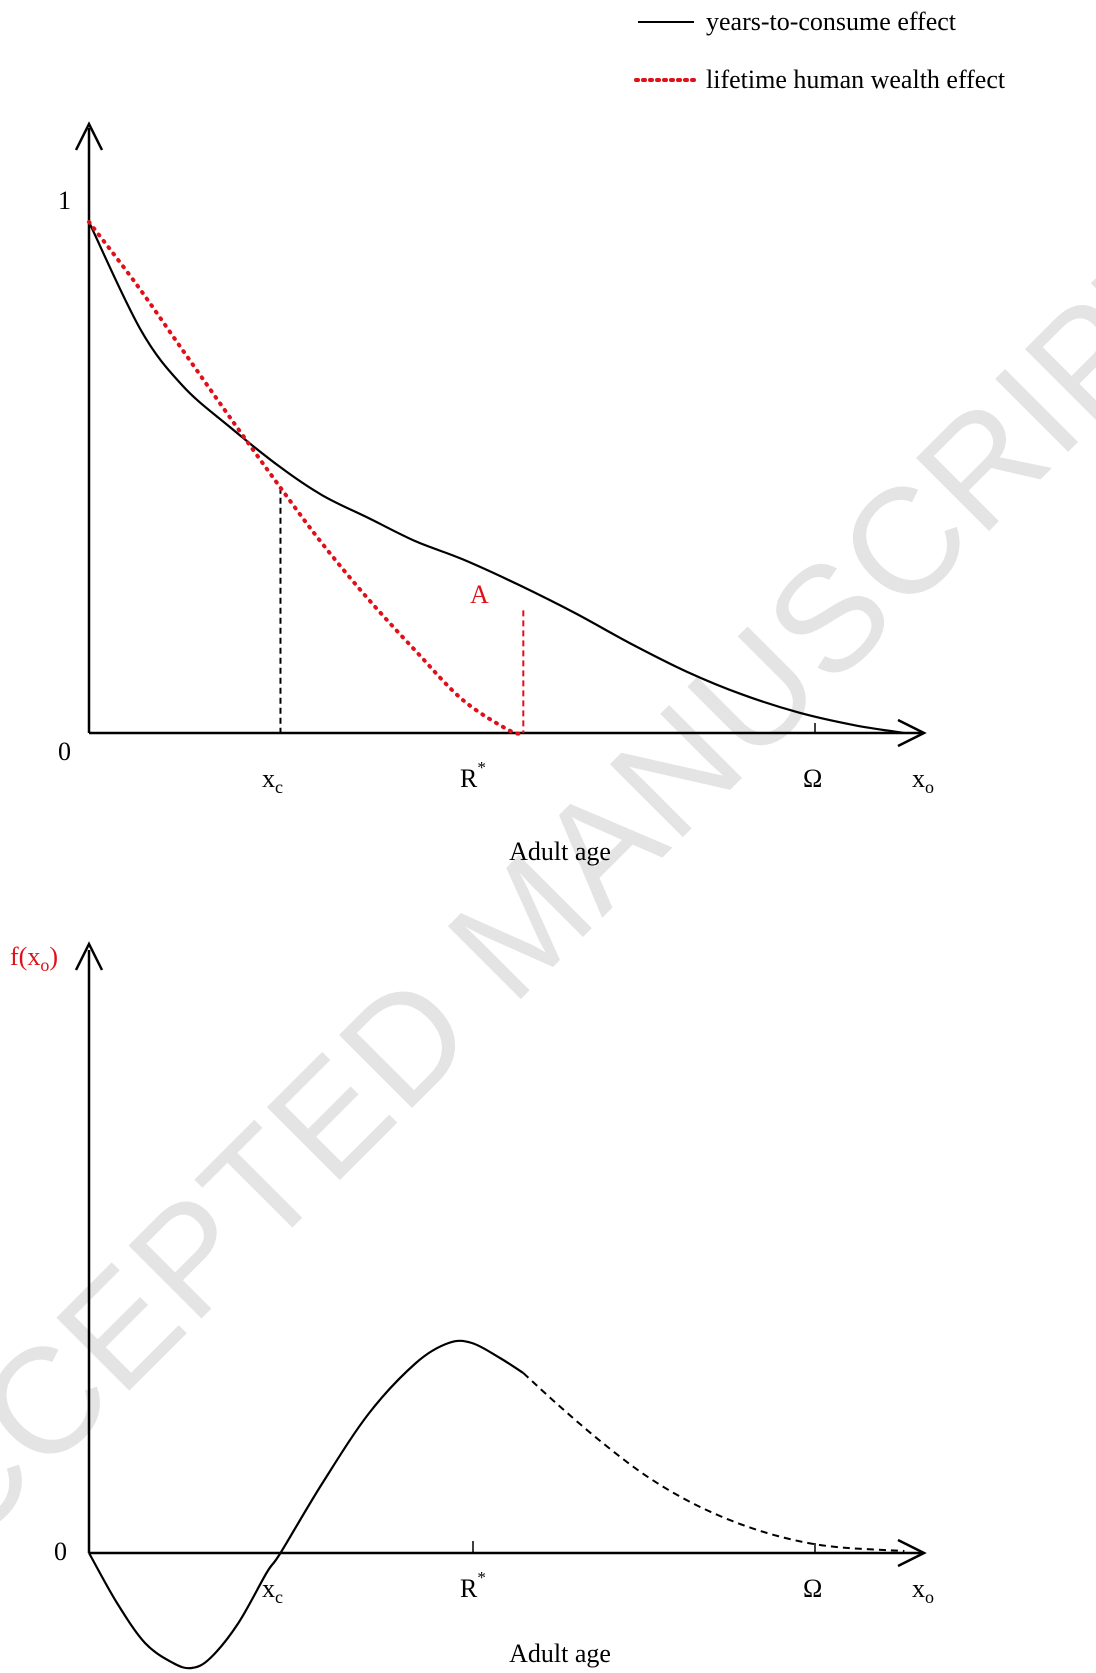  I want to click on point-a-label: A, so click(479, 594).